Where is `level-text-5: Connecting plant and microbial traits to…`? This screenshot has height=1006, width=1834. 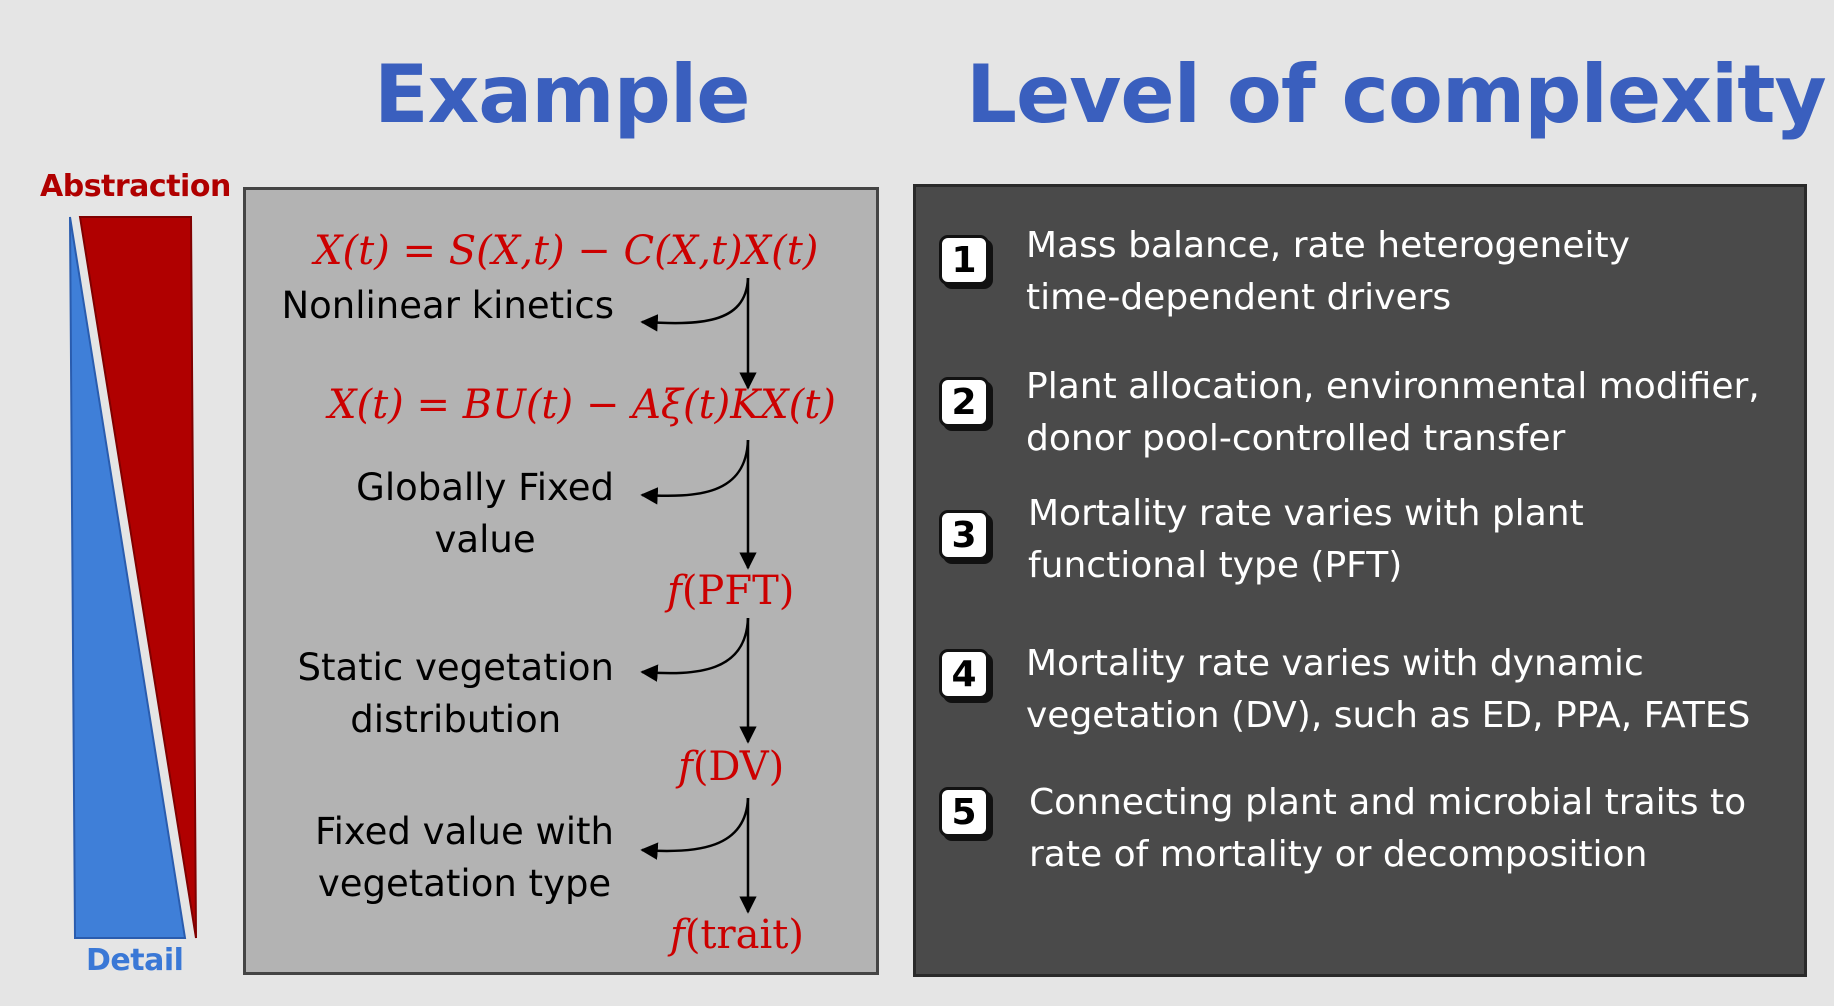
level-text-5: Connecting plant and microbial traits to… is located at coordinates (1388, 828).